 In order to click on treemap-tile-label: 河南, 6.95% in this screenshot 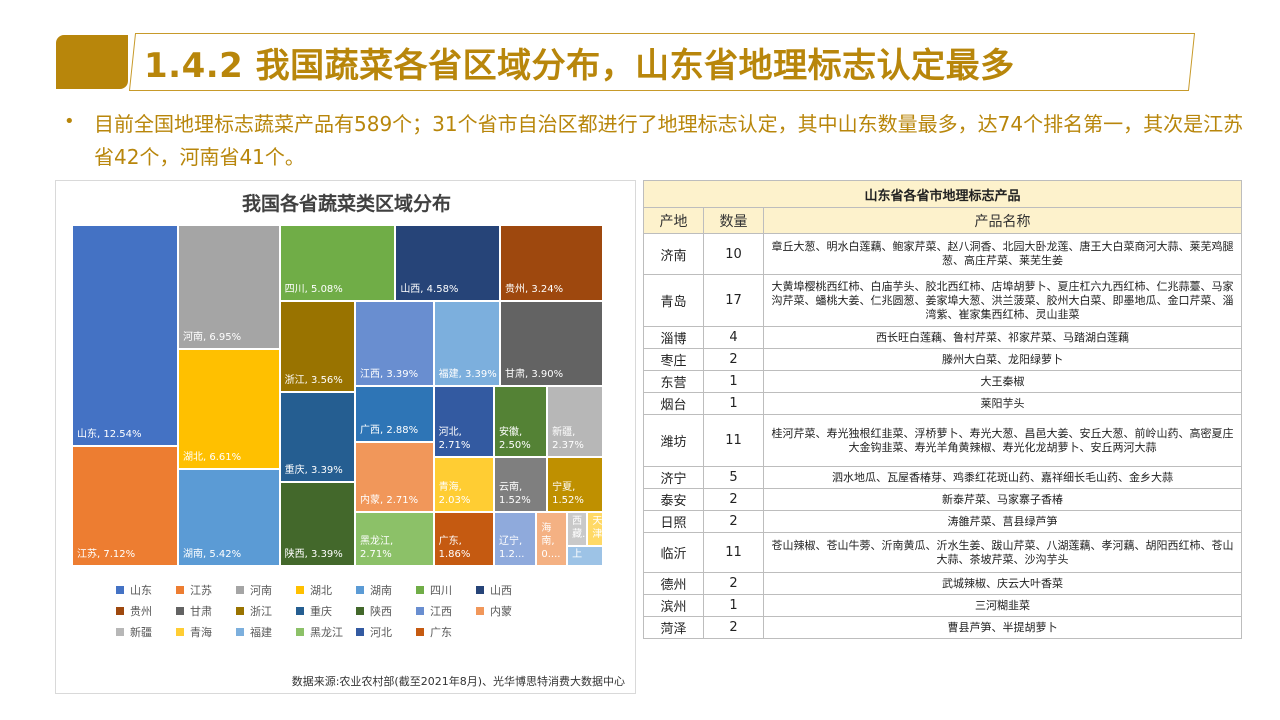, I will do `click(212, 337)`.